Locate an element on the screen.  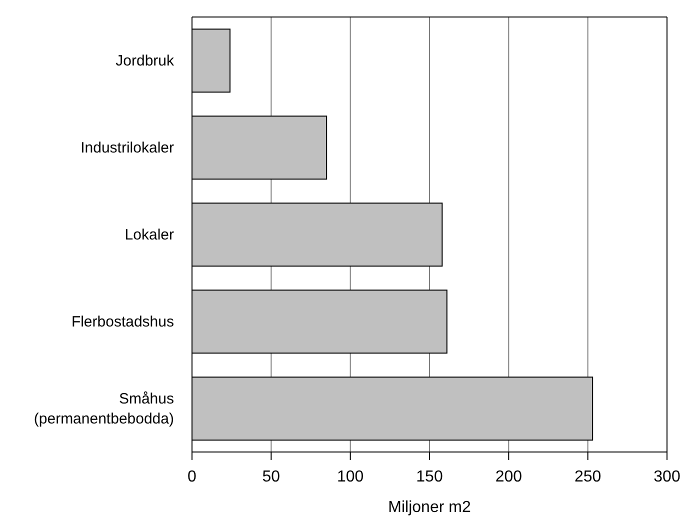
x-tick-label: 100 is located at coordinates (350, 477).